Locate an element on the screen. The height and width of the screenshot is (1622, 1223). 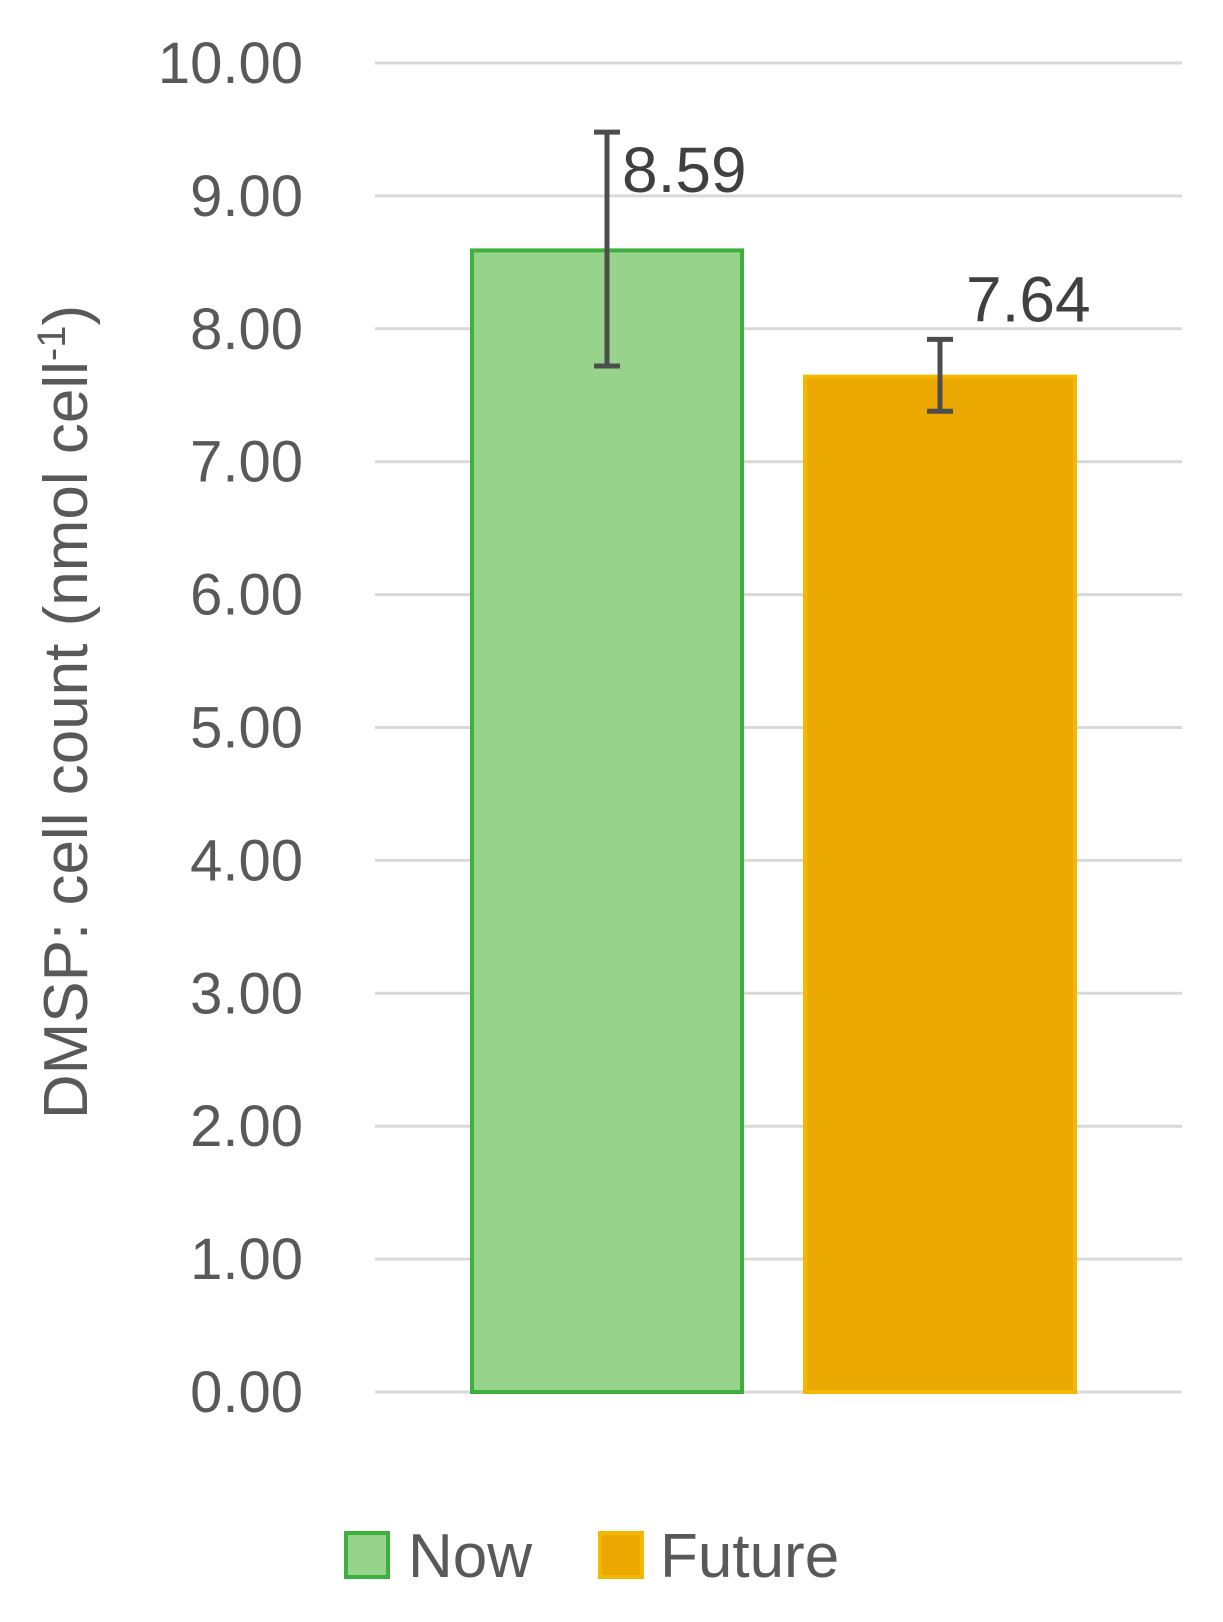
y-tick-label: 2.00 is located at coordinates (246, 1126).